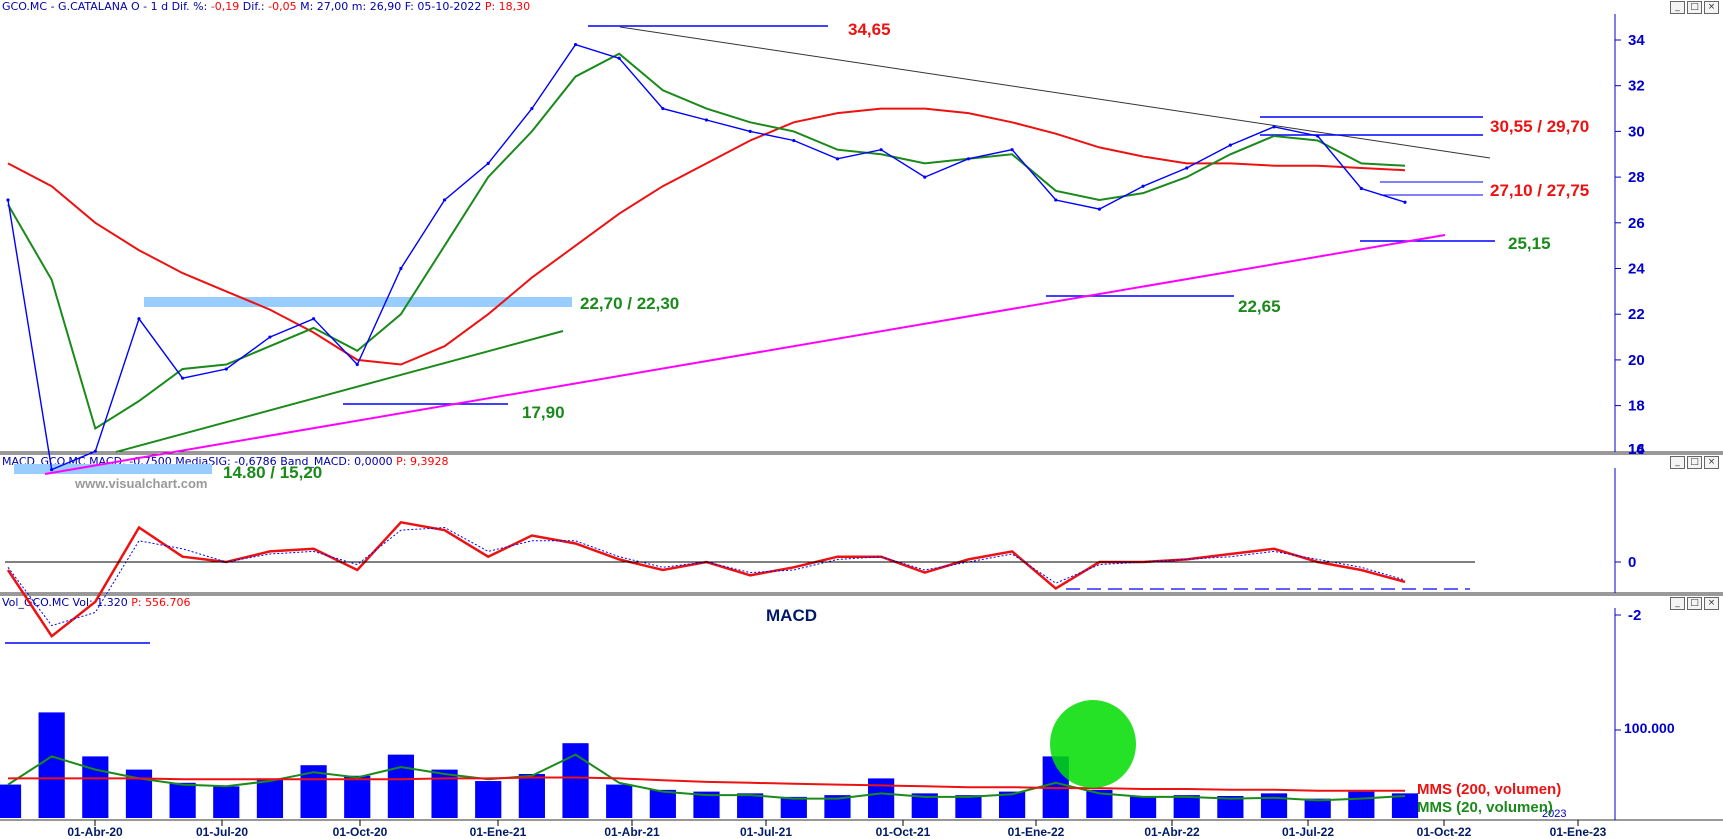  Describe the element at coordinates (113, 469) in the screenshot. I see `support-zone-2020` at that location.